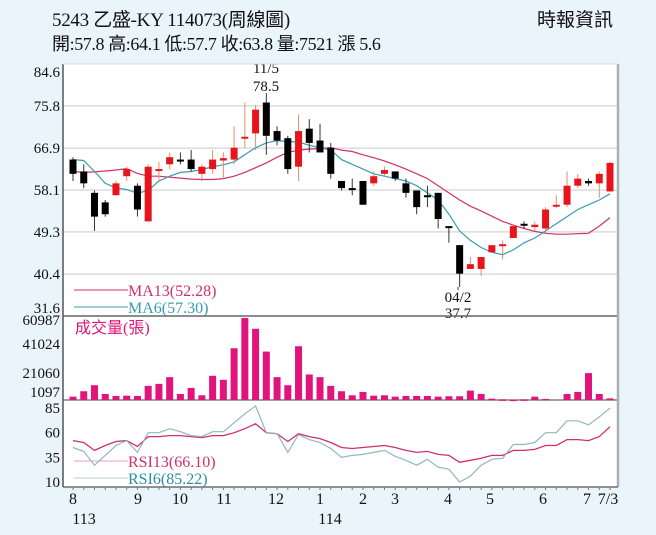  I want to click on x-axis-label: 9, so click(138, 499).